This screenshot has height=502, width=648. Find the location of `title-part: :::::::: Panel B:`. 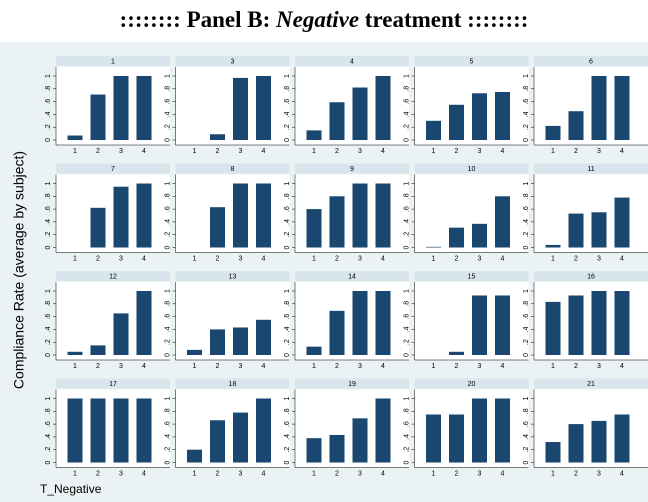

title-part: :::::::: Panel B: is located at coordinates (198, 19).